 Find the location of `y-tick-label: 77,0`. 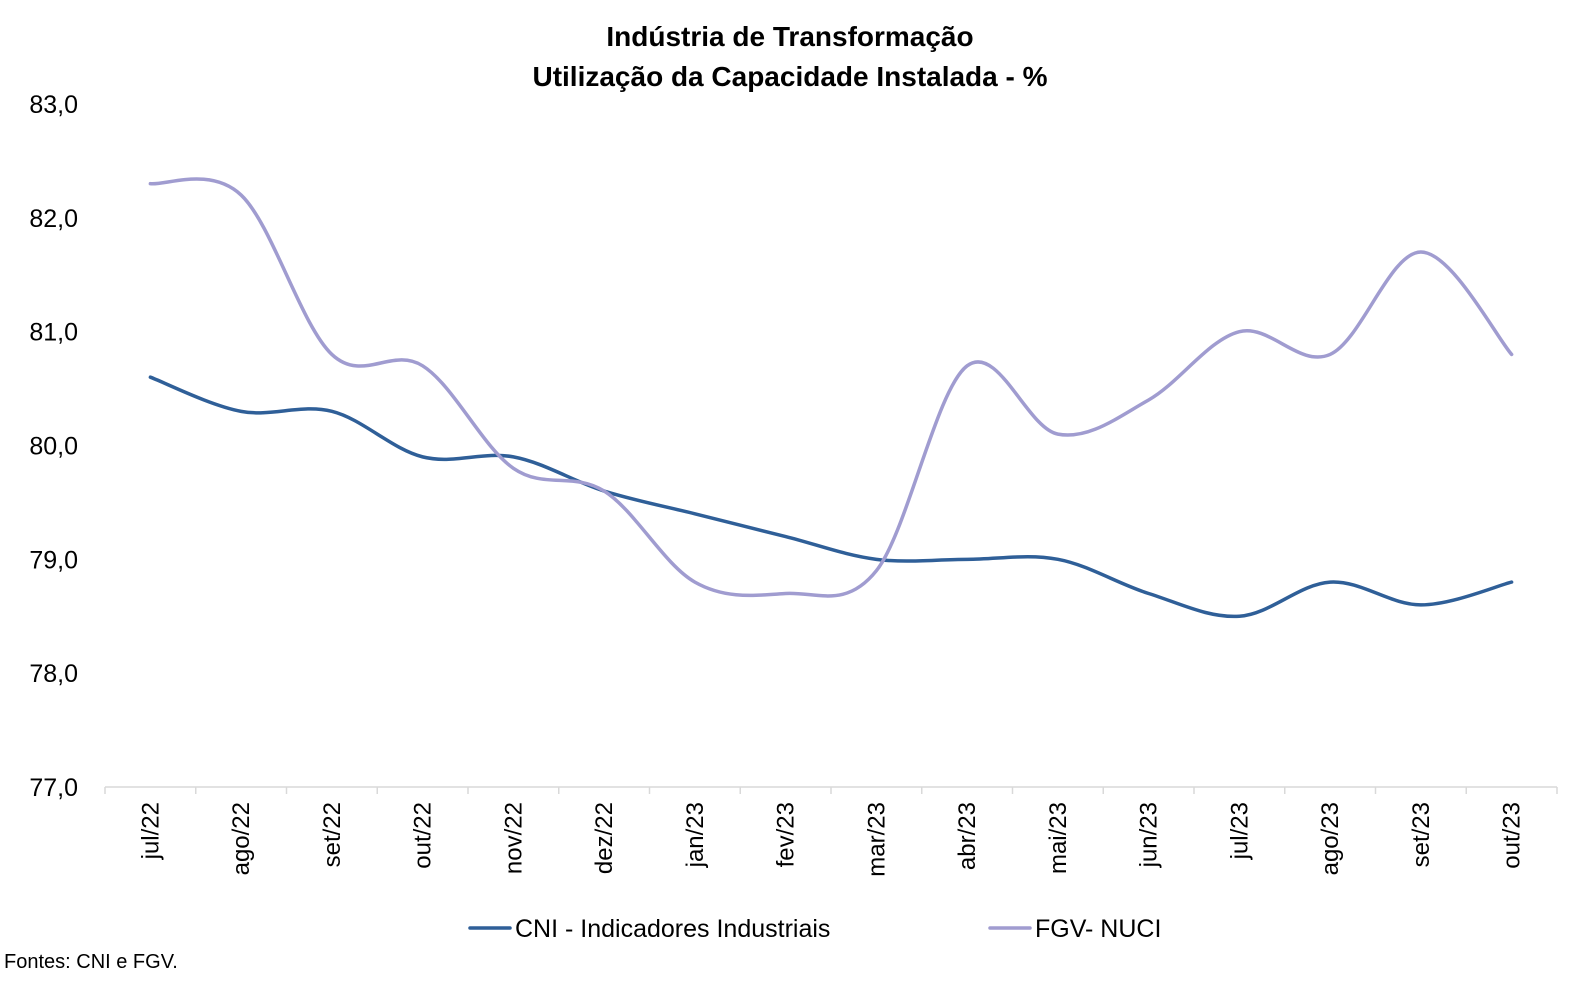

y-tick-label: 77,0 is located at coordinates (53, 788).